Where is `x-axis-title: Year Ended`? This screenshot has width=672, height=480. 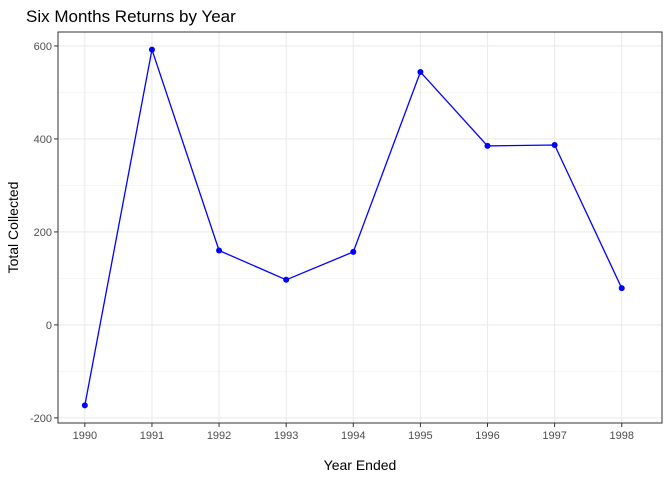 x-axis-title: Year Ended is located at coordinates (360, 465).